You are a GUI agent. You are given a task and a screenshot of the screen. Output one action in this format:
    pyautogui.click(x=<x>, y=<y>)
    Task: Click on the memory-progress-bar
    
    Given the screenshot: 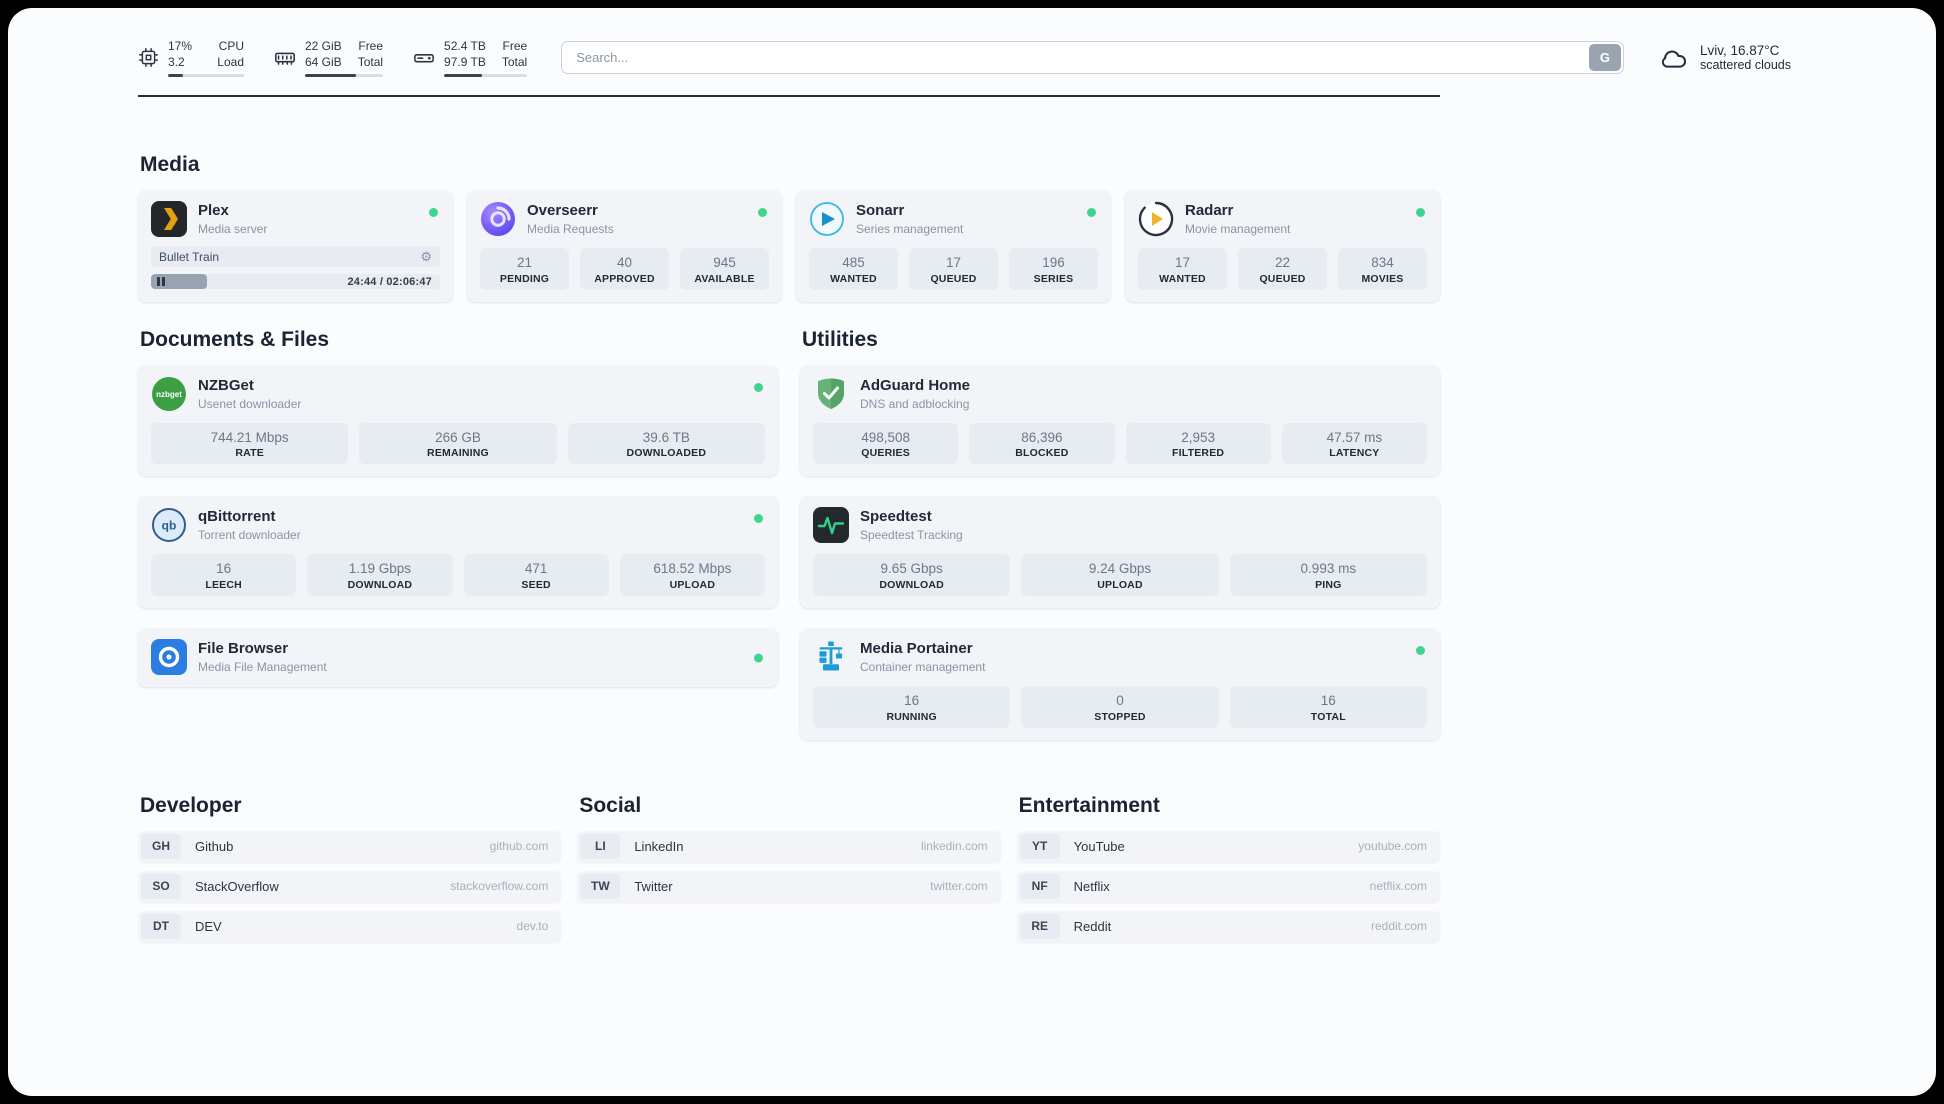 What is the action you would take?
    pyautogui.click(x=344, y=76)
    